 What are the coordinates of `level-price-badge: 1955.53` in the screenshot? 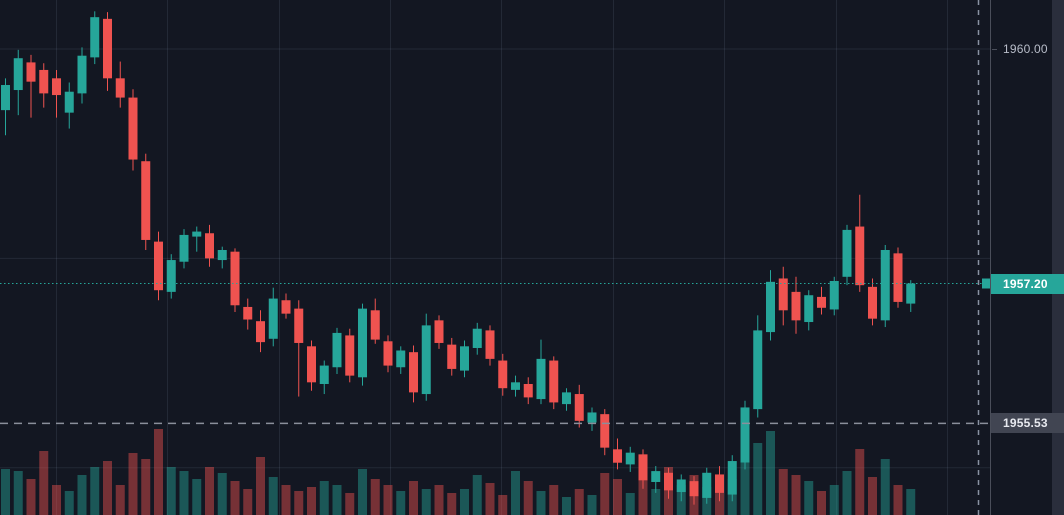 It's located at (1027, 423).